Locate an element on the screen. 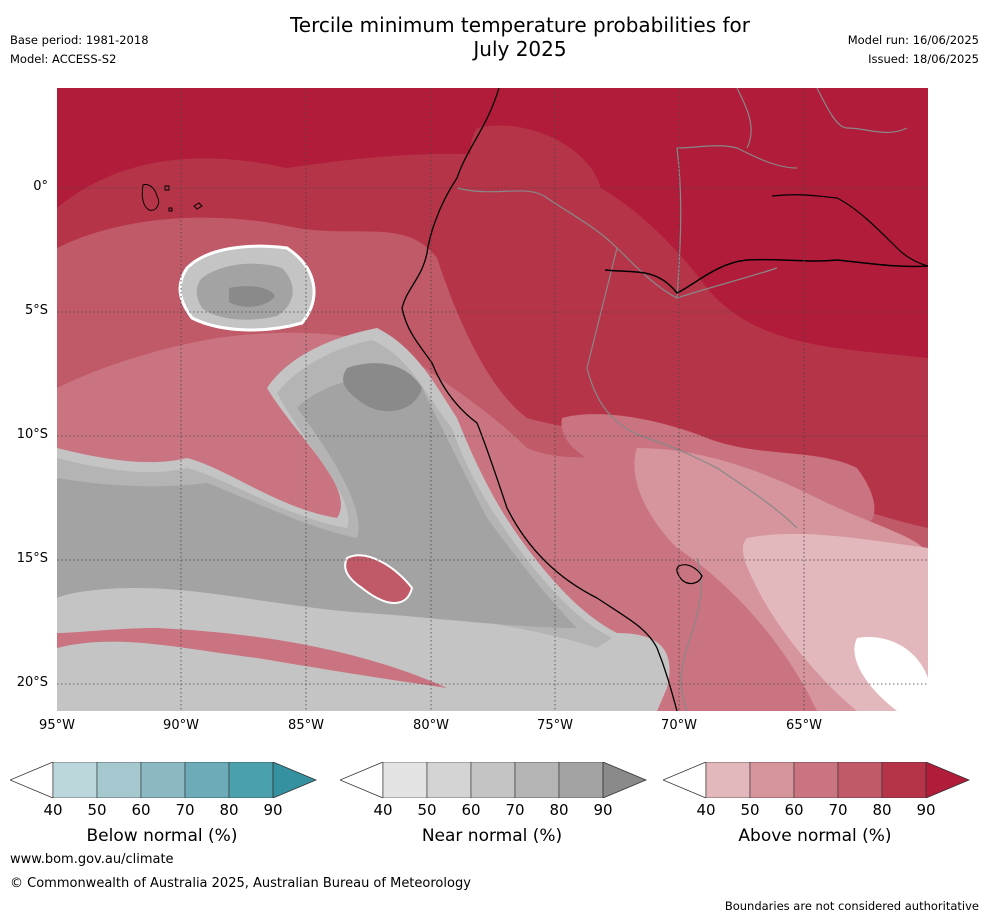 This screenshot has width=988, height=919. country-border-peru-bolivia is located at coordinates (692, 388).